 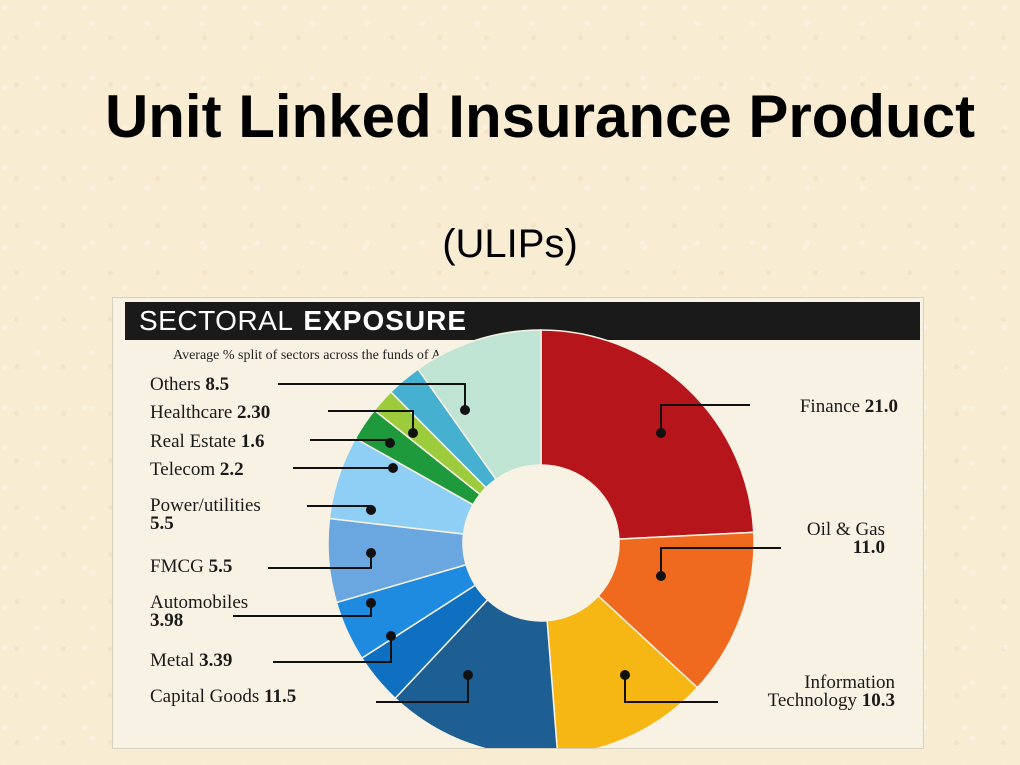 What do you see at coordinates (705, 418) in the screenshot?
I see `leader-line-finance` at bounding box center [705, 418].